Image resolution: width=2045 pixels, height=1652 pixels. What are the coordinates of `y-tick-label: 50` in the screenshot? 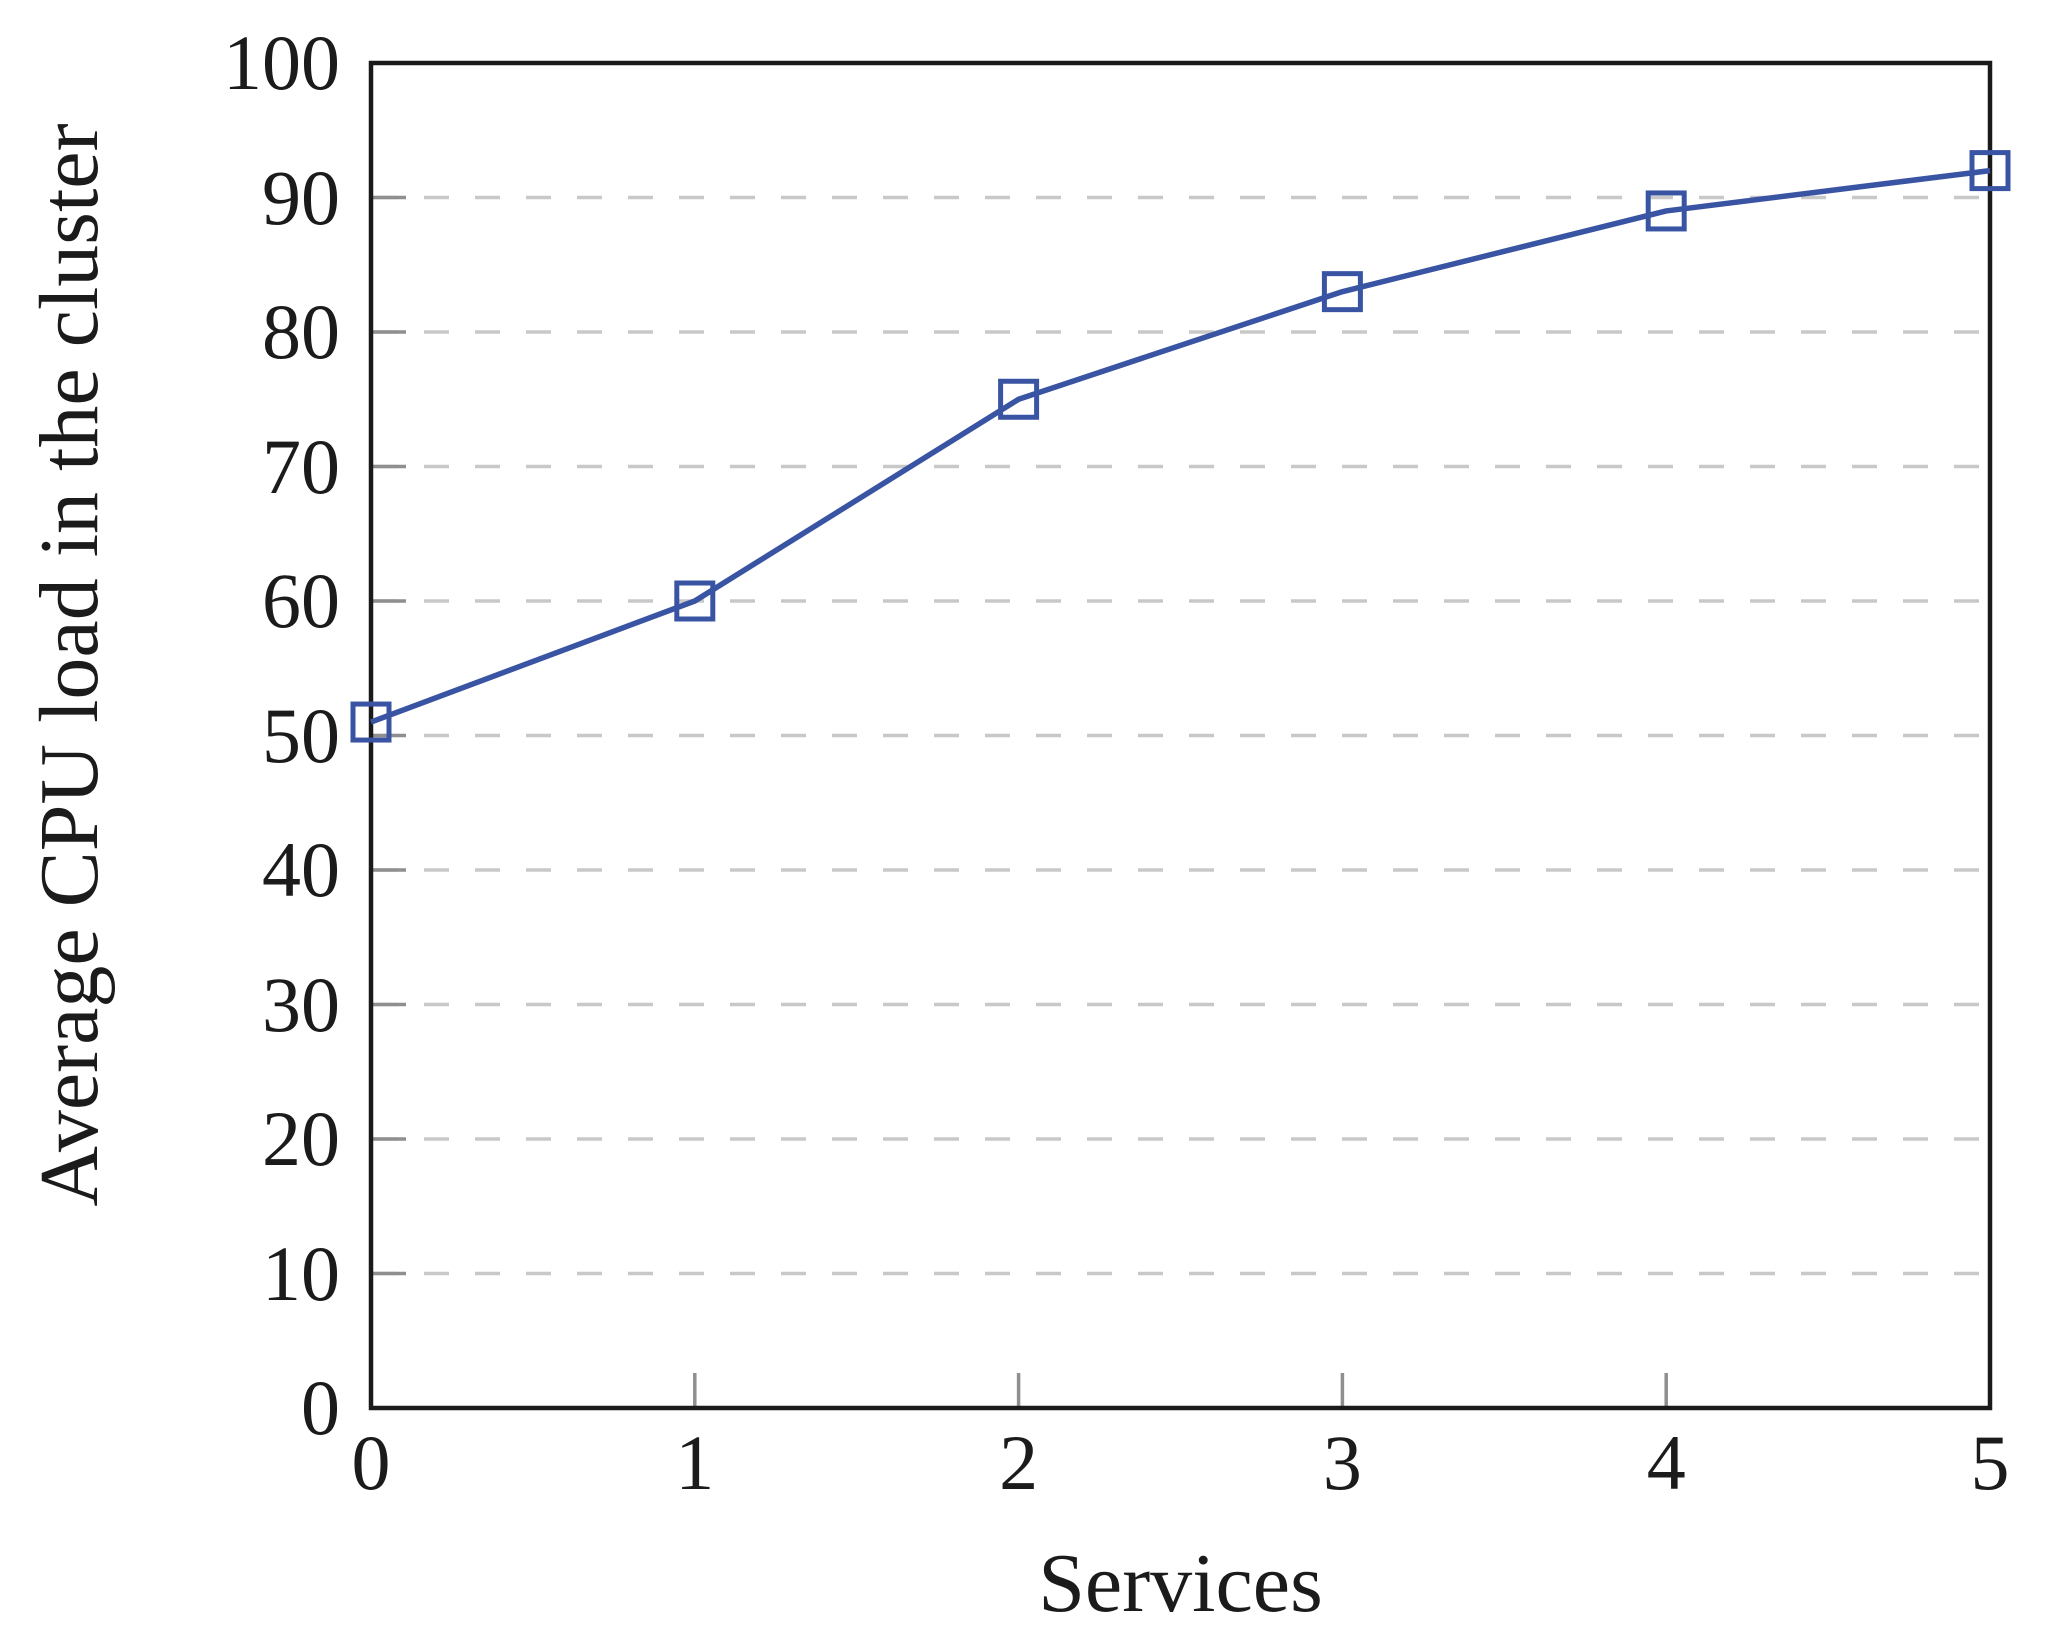 It's located at (301, 735).